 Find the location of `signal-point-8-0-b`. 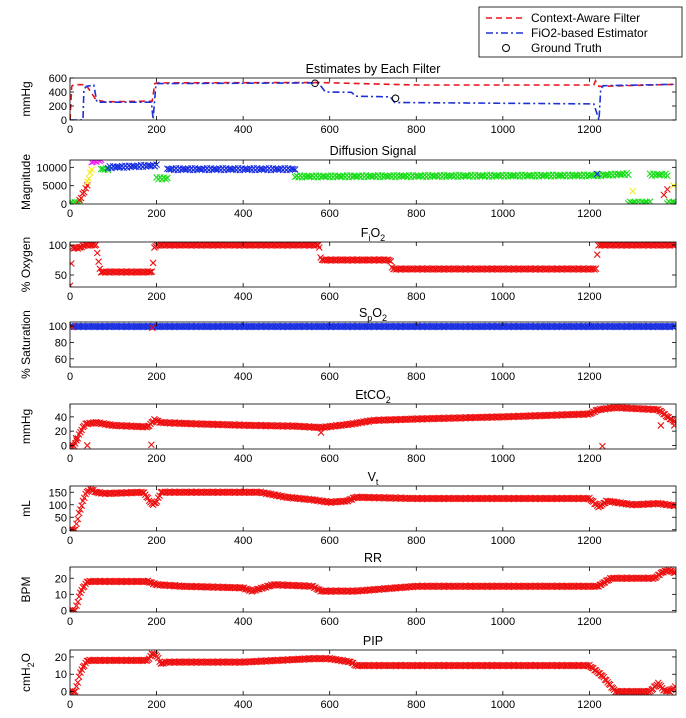

signal-point-8-0-b is located at coordinates (167, 169).